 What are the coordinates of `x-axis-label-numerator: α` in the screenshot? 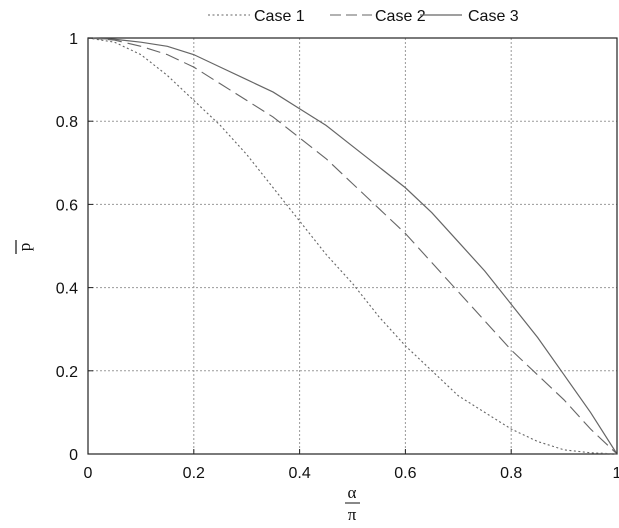 It's located at (352, 492).